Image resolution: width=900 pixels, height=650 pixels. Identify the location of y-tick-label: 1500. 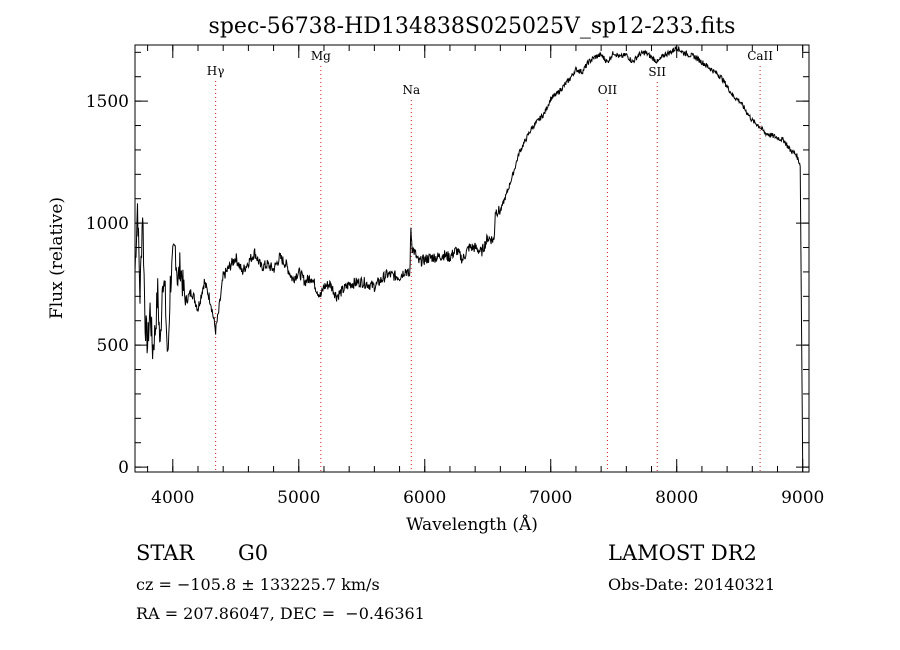
(107, 102).